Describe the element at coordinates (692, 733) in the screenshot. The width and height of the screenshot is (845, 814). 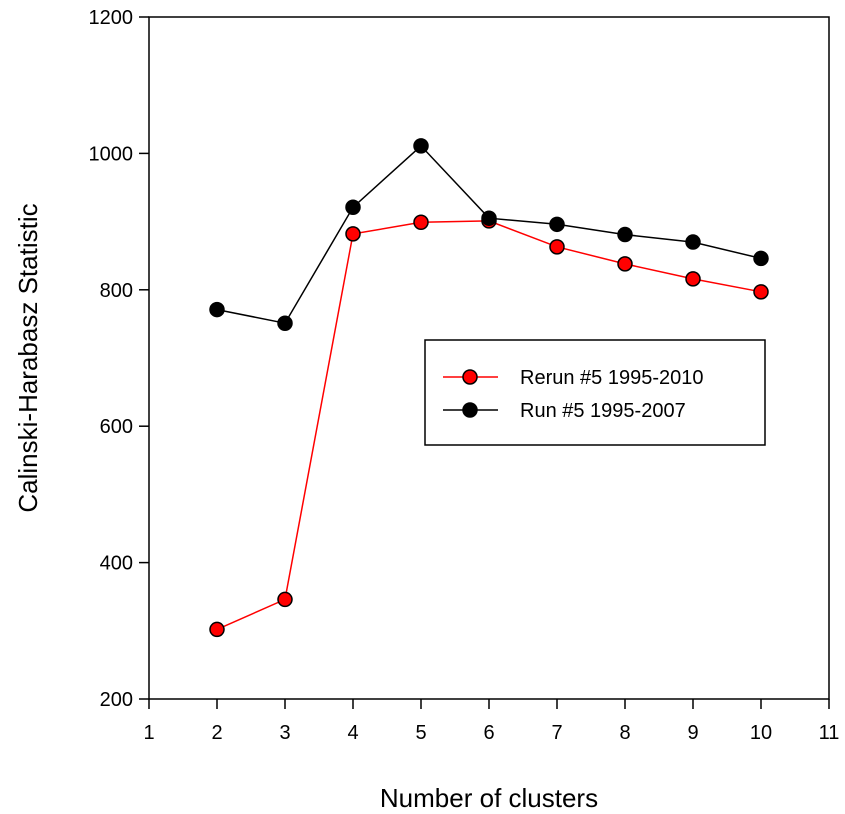
I see `x-tick-label: 9` at that location.